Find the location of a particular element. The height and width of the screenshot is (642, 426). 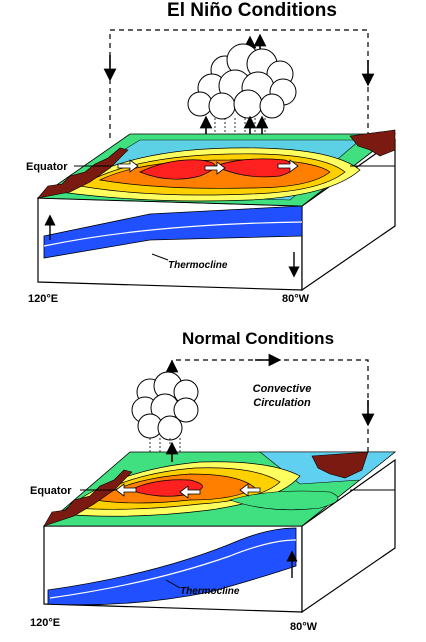

el-nino-wind-arrows is located at coordinates (208, 167).